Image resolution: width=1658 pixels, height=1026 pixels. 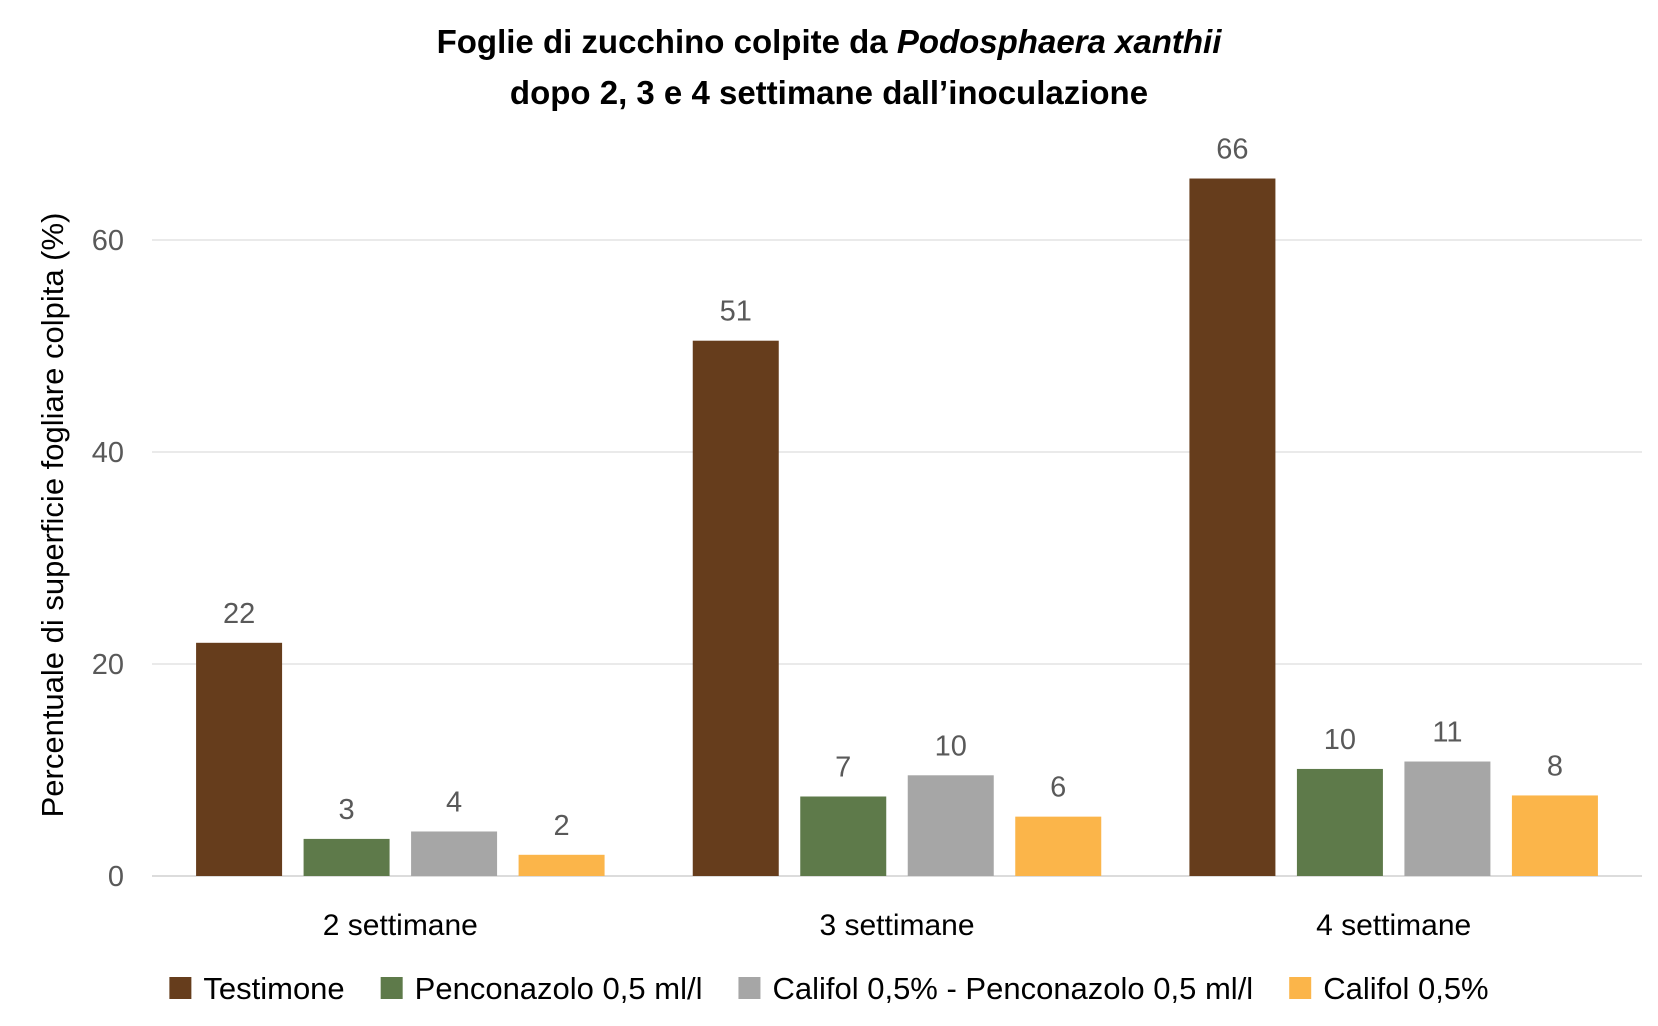 What do you see at coordinates (108, 241) in the screenshot?
I see `y-tick-label: 60` at bounding box center [108, 241].